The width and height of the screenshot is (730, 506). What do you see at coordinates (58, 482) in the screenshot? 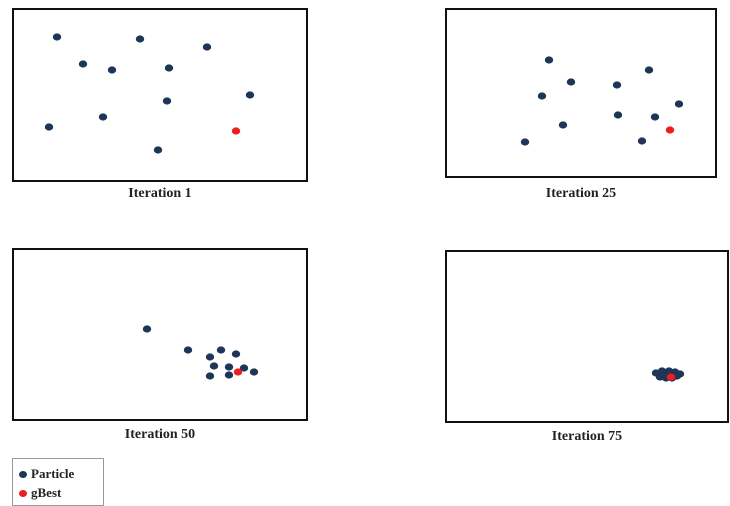
I see `legend: Particle gBest` at bounding box center [58, 482].